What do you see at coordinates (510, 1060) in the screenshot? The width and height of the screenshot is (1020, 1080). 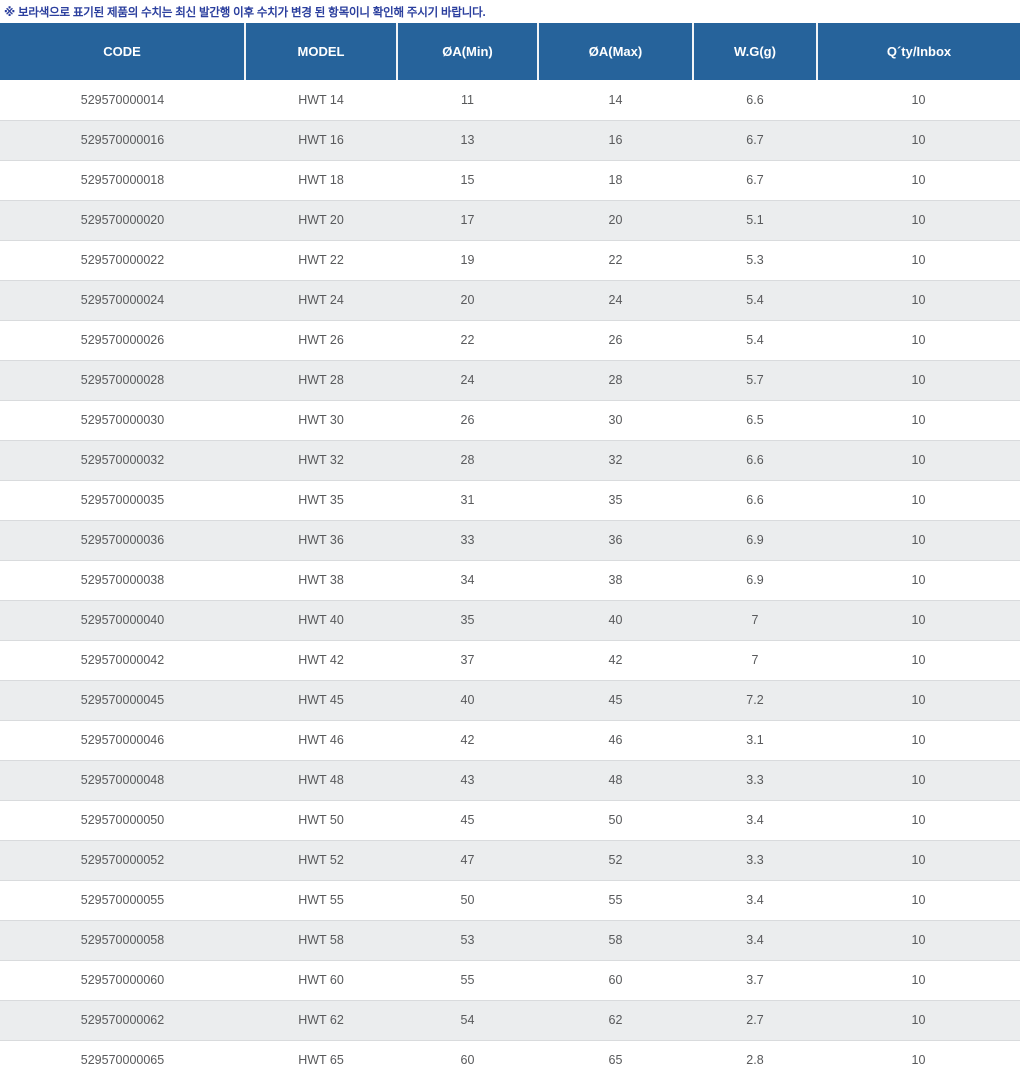 I see `table-row: 529570000065 HWT 65 60 65 2.8 10` at bounding box center [510, 1060].